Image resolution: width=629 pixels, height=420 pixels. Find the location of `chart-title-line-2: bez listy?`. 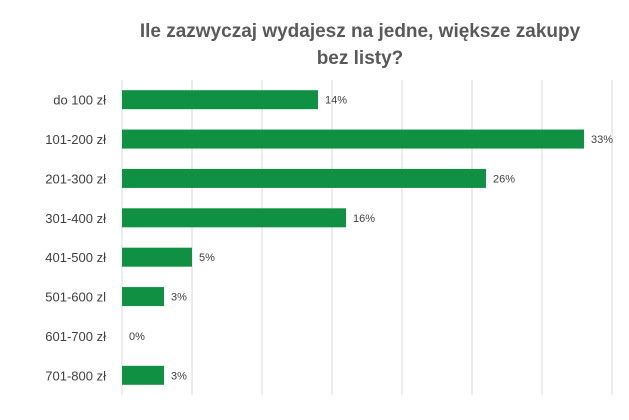

chart-title-line-2: bez listy? is located at coordinates (360, 58).